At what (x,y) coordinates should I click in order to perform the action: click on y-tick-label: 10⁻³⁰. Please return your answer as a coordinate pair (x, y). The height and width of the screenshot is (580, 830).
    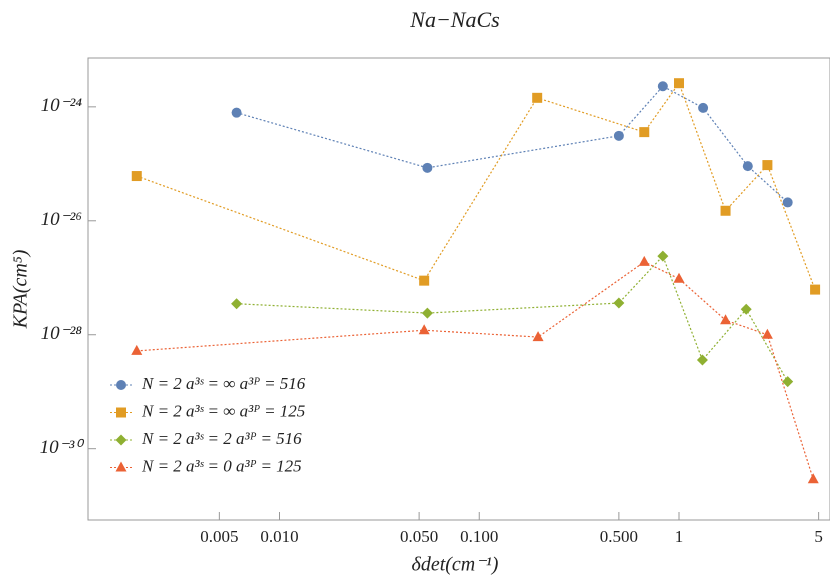
    Looking at the image, I should click on (62, 447).